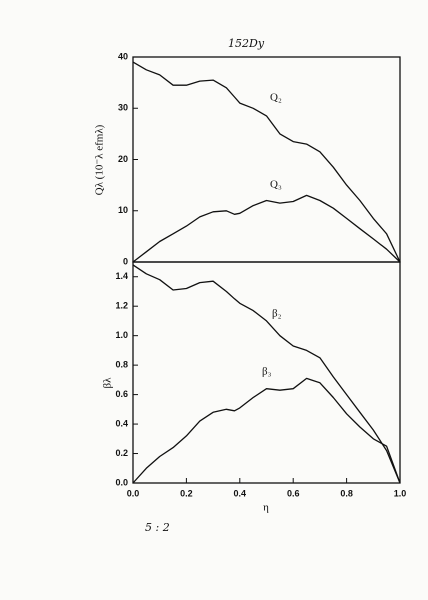 This screenshot has height=600, width=428. What do you see at coordinates (121, 482) in the screenshot?
I see `y-tick-label: 0.0` at bounding box center [121, 482].